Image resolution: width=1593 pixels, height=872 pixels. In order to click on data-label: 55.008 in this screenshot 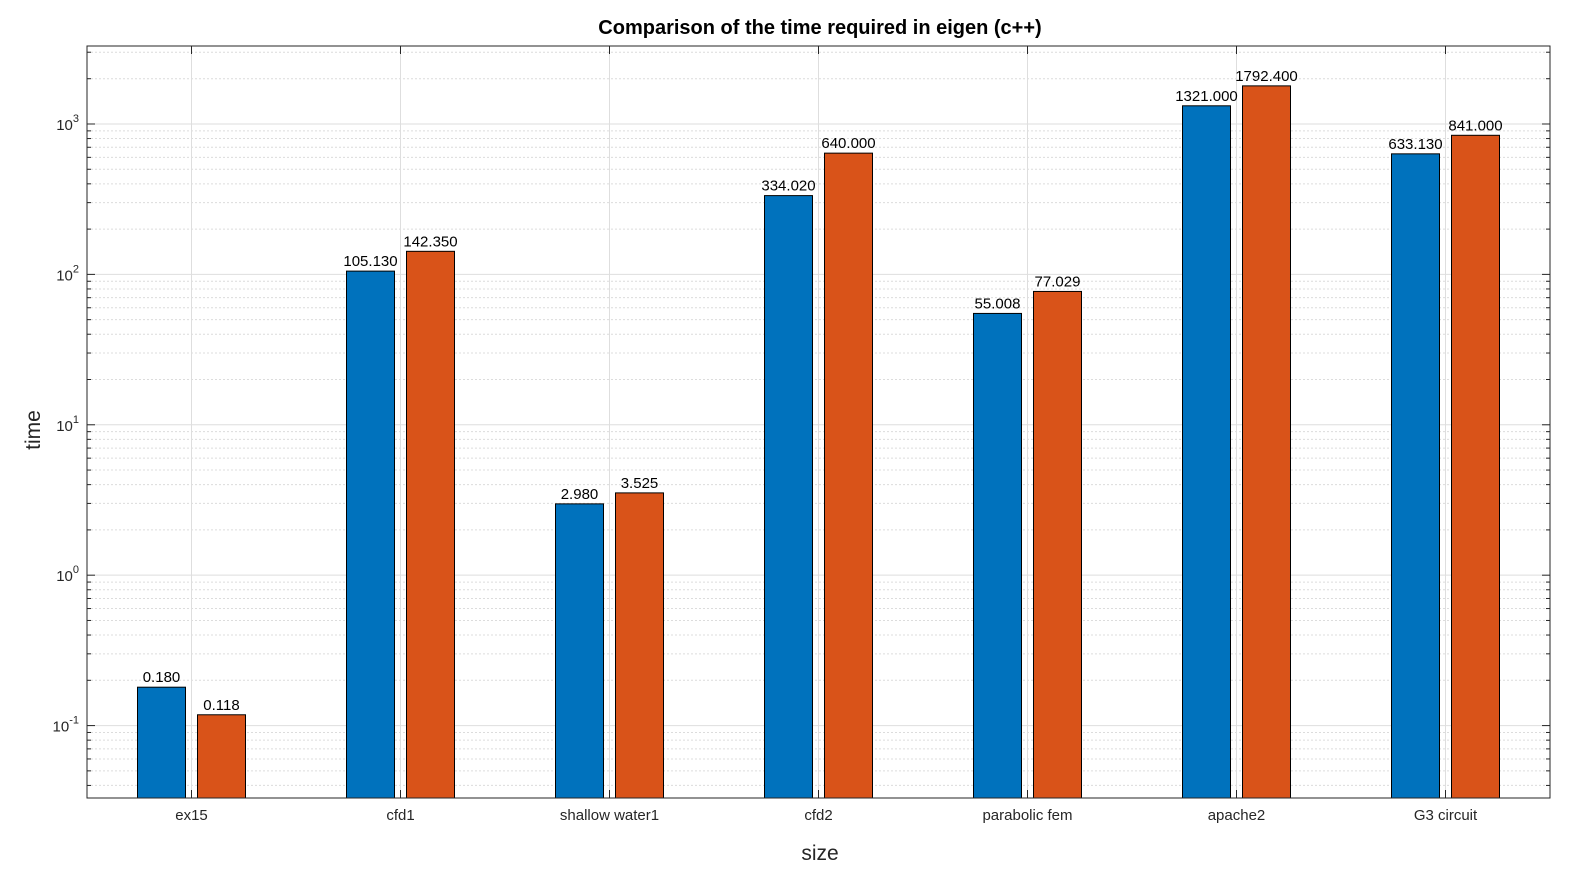, I will do `click(998, 303)`.